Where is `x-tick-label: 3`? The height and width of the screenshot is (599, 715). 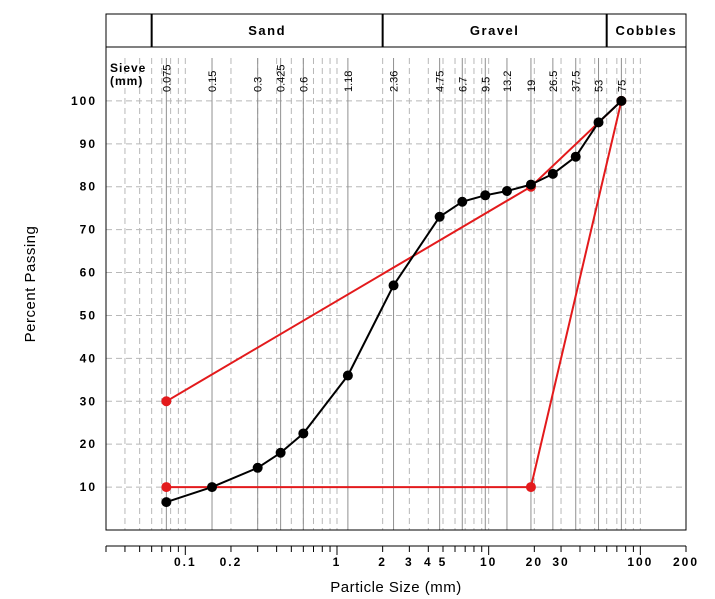 x-tick-label: 3 is located at coordinates (409, 562).